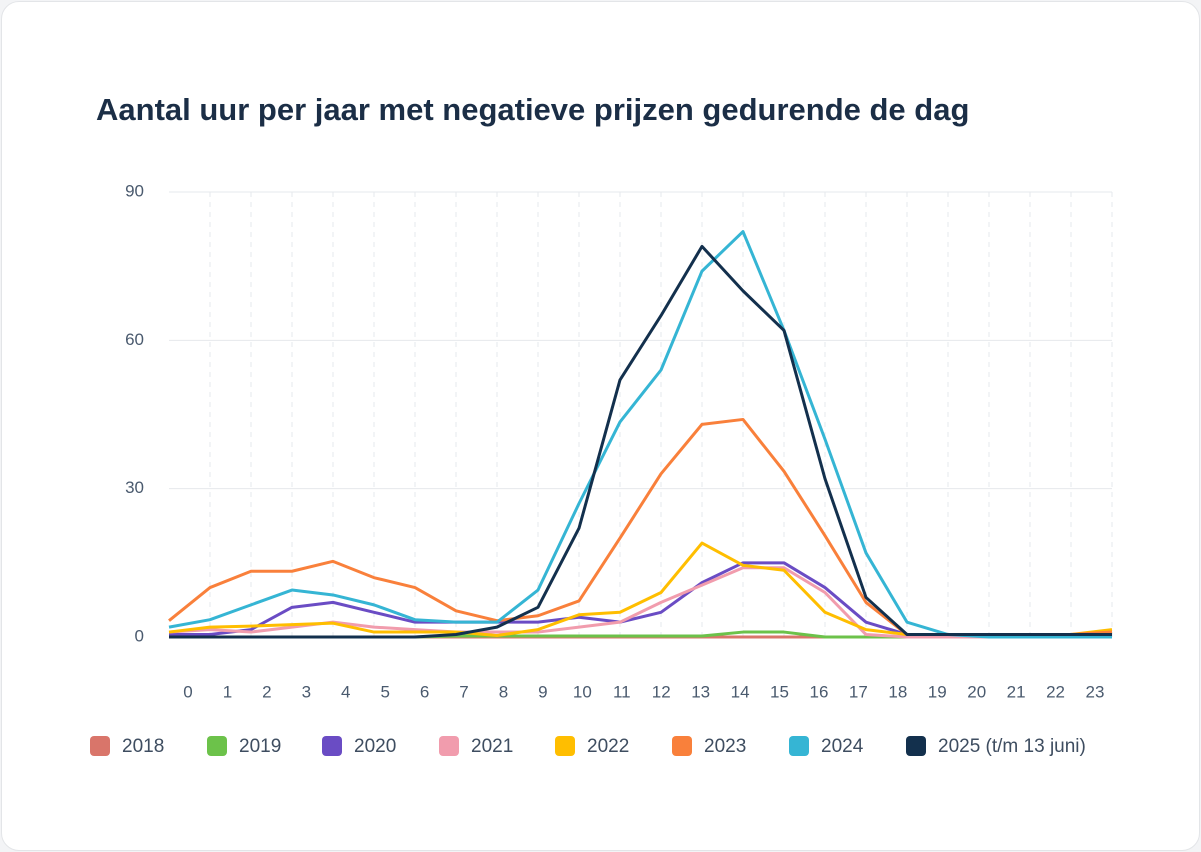 The height and width of the screenshot is (852, 1201). What do you see at coordinates (779, 691) in the screenshot?
I see `x-tick-label: 15` at bounding box center [779, 691].